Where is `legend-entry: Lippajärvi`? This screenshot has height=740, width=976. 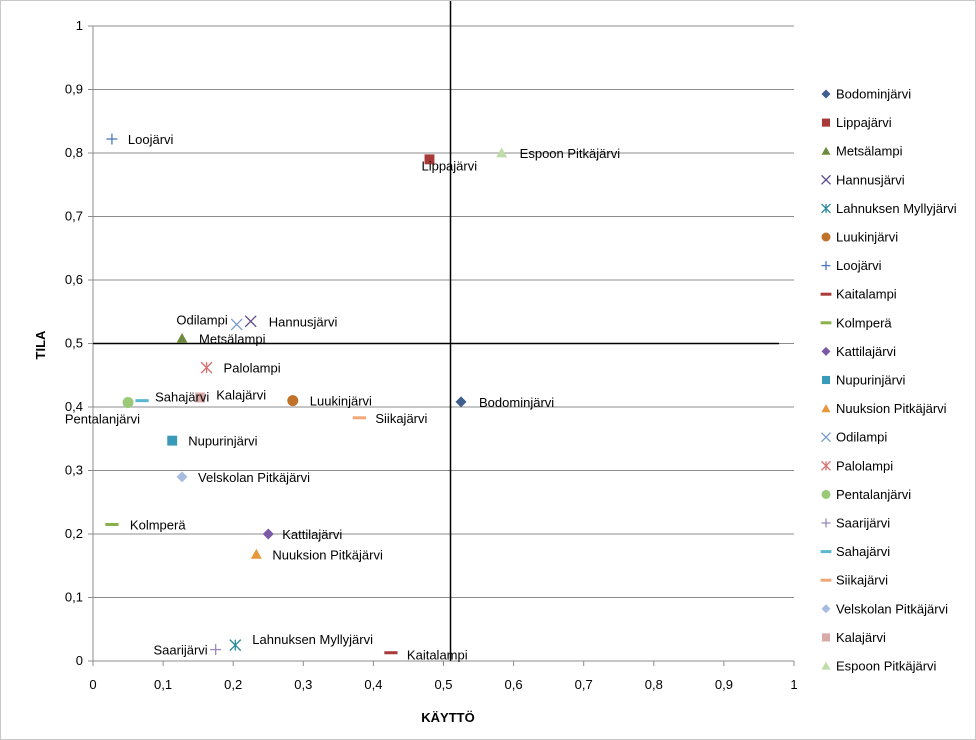
legend-entry: Lippajärvi is located at coordinates (856, 122).